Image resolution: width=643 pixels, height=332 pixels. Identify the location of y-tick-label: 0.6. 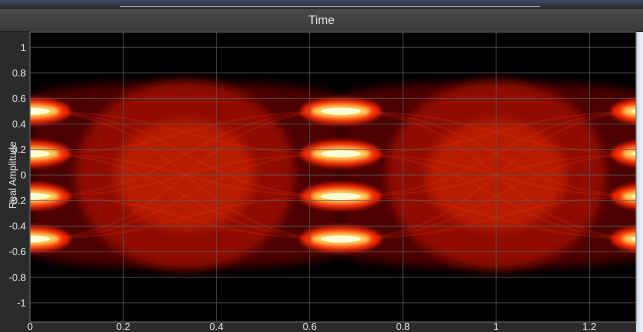
(19, 99).